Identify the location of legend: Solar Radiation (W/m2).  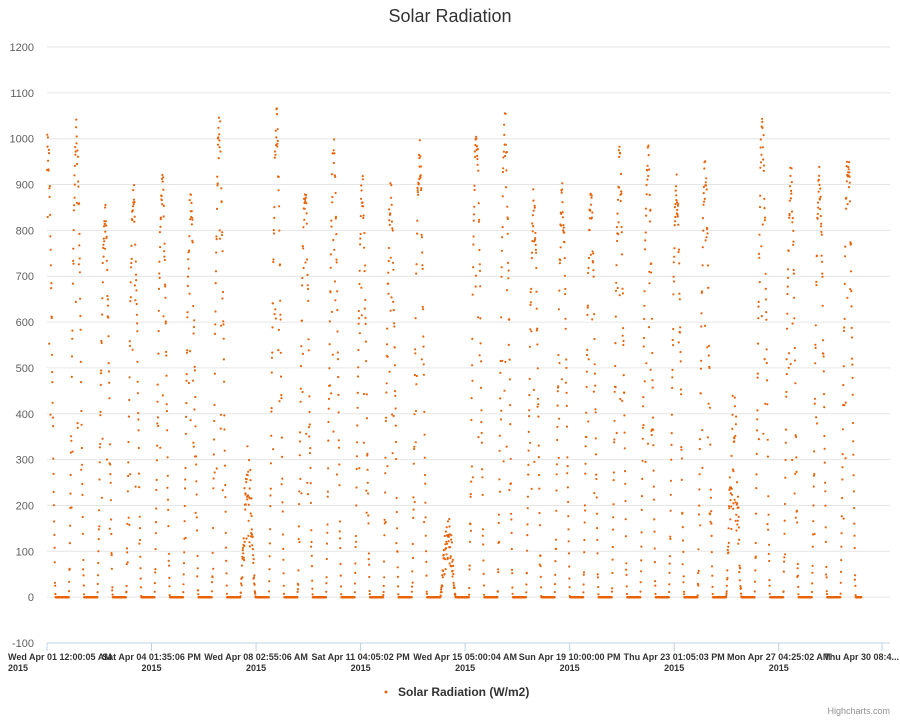
(457, 692).